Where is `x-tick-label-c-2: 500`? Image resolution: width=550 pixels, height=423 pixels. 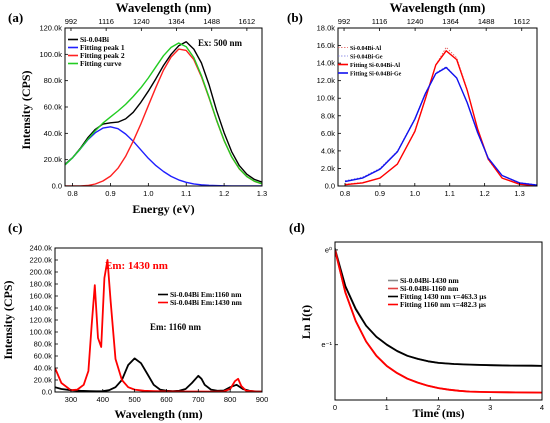
x-tick-label-c-2: 500 is located at coordinates (134, 399).